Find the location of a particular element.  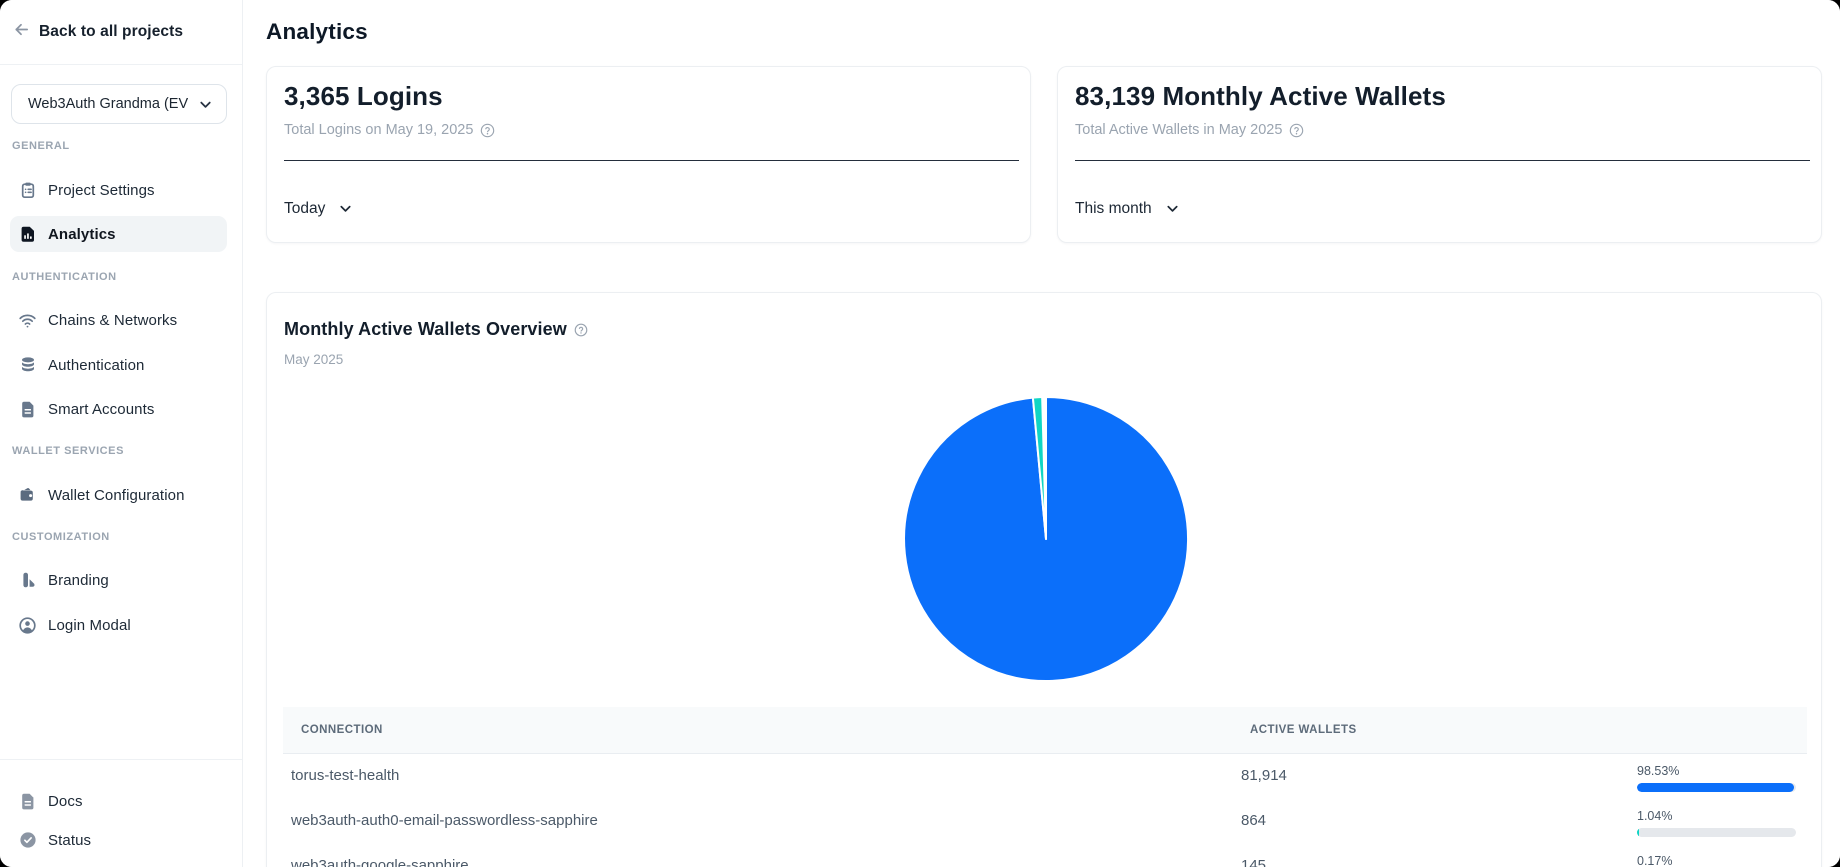

sidebar-item-docs: Docs is located at coordinates (118, 801).